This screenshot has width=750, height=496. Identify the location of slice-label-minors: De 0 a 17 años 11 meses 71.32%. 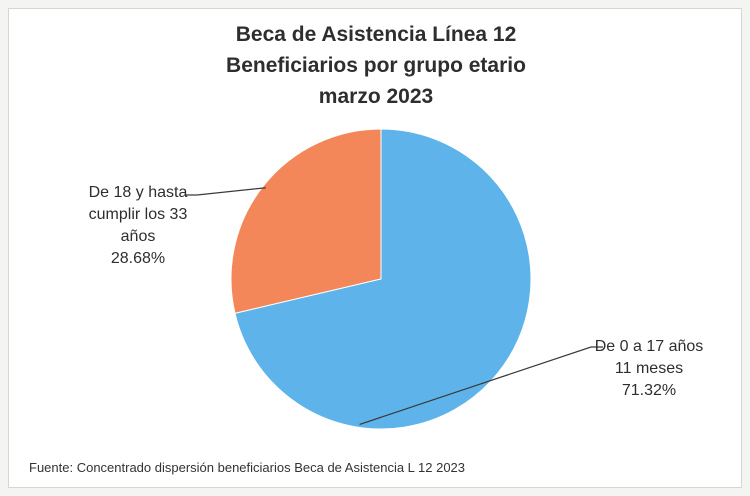
(649, 369).